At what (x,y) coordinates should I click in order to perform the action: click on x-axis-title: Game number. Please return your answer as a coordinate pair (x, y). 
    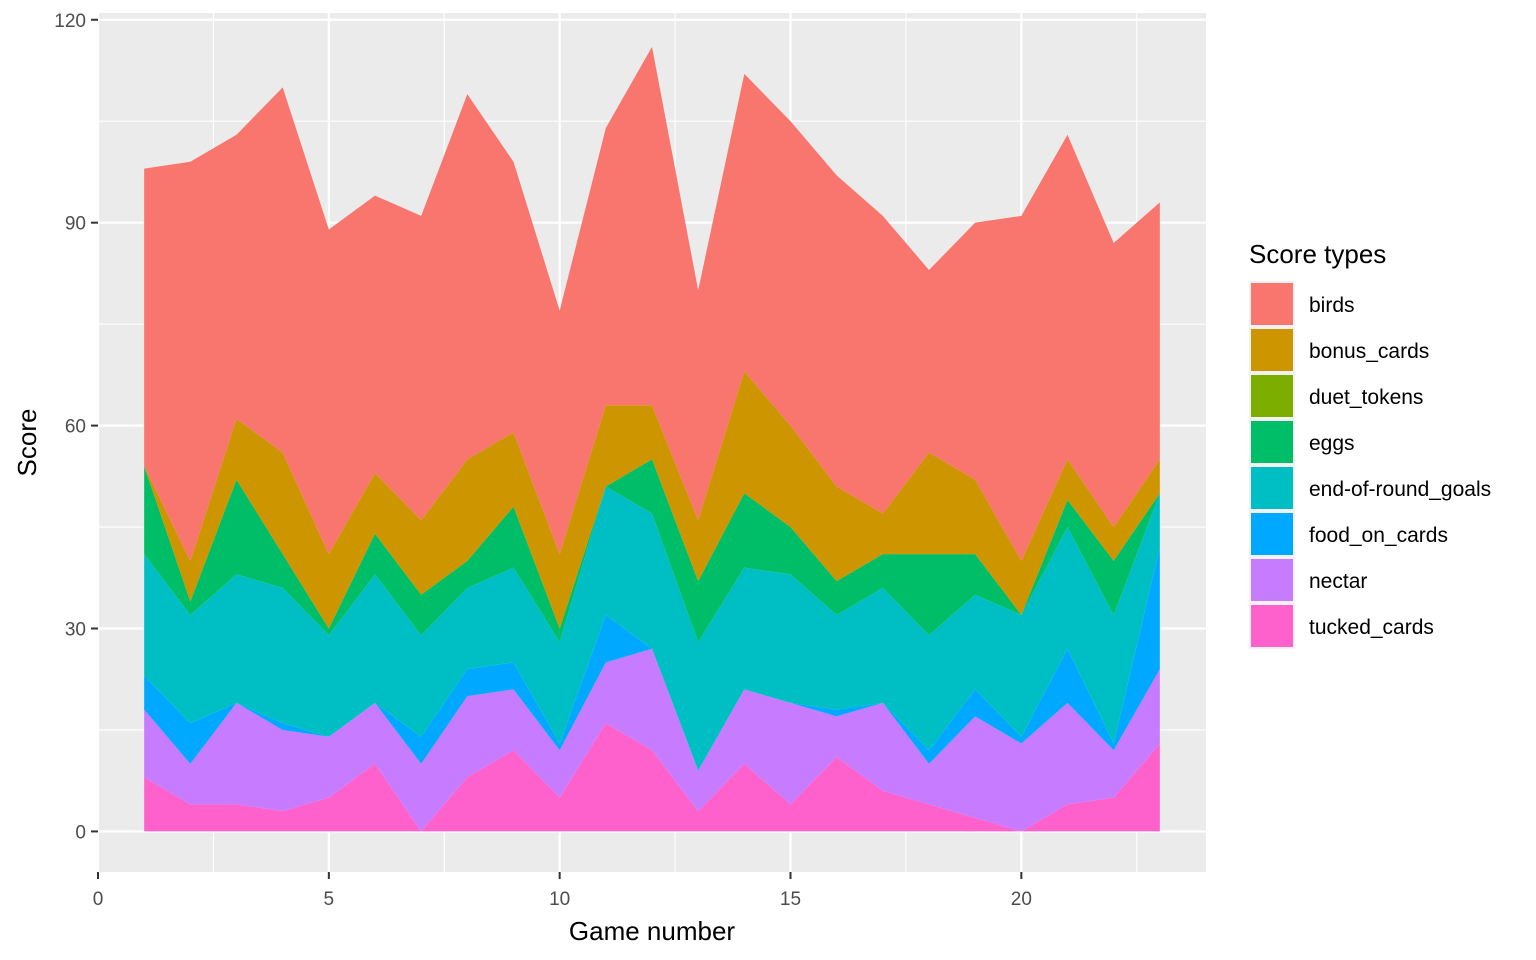
    Looking at the image, I should click on (652, 931).